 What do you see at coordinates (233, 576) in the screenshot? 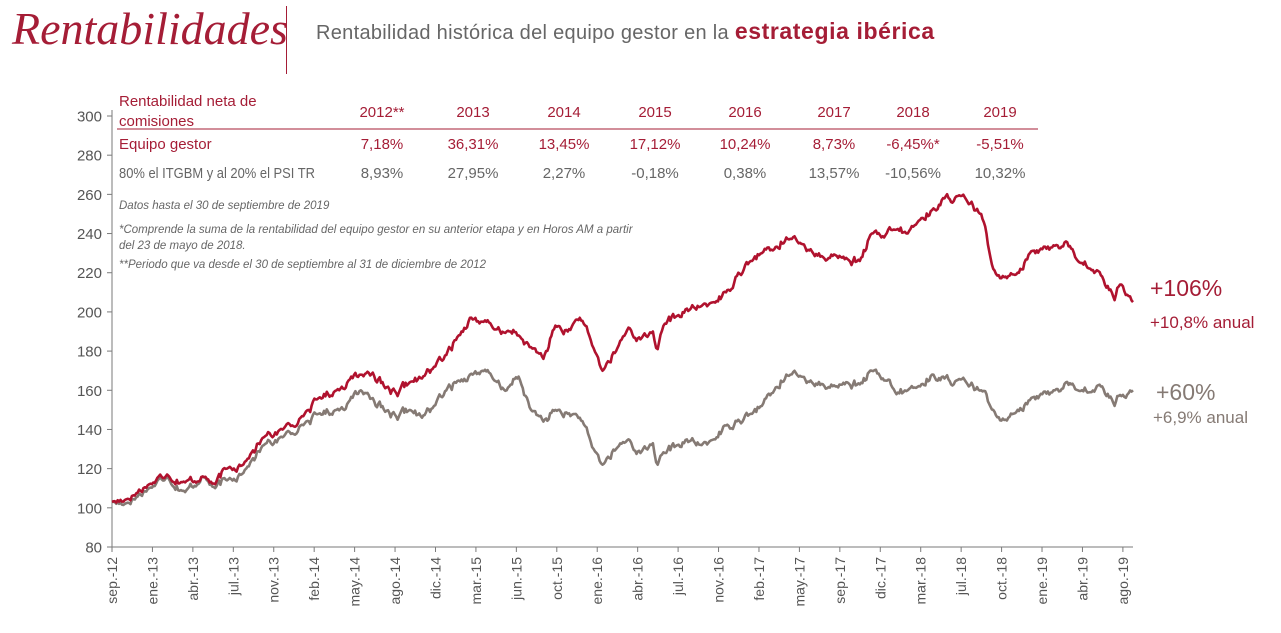
I see `x-tick-label: jul.-13` at bounding box center [233, 576].